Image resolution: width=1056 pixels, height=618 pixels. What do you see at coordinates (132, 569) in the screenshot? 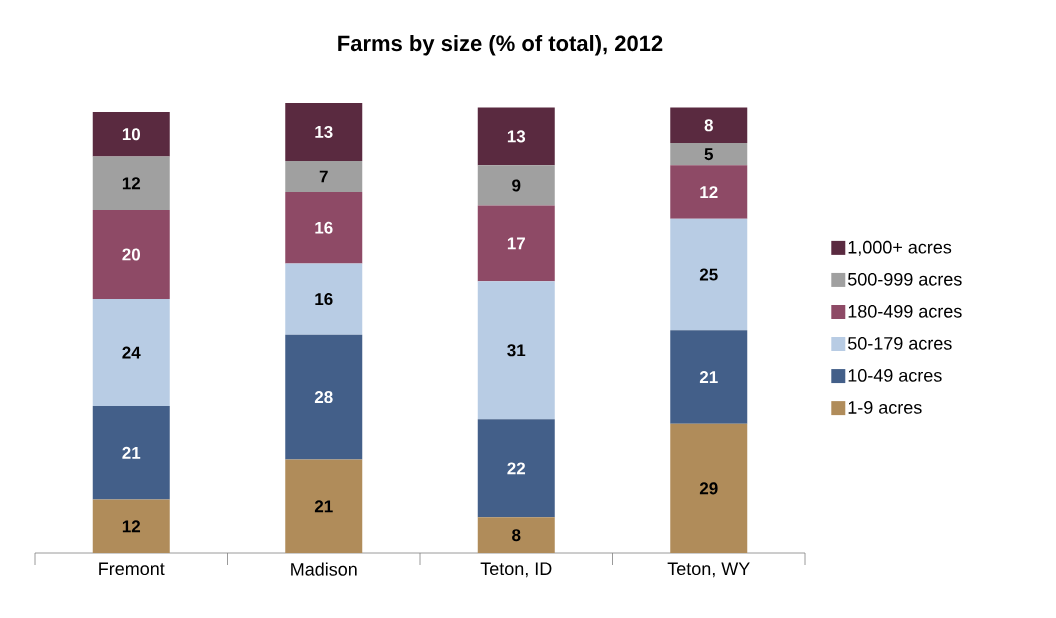
I see `x-tick-label: Fremont` at bounding box center [132, 569].